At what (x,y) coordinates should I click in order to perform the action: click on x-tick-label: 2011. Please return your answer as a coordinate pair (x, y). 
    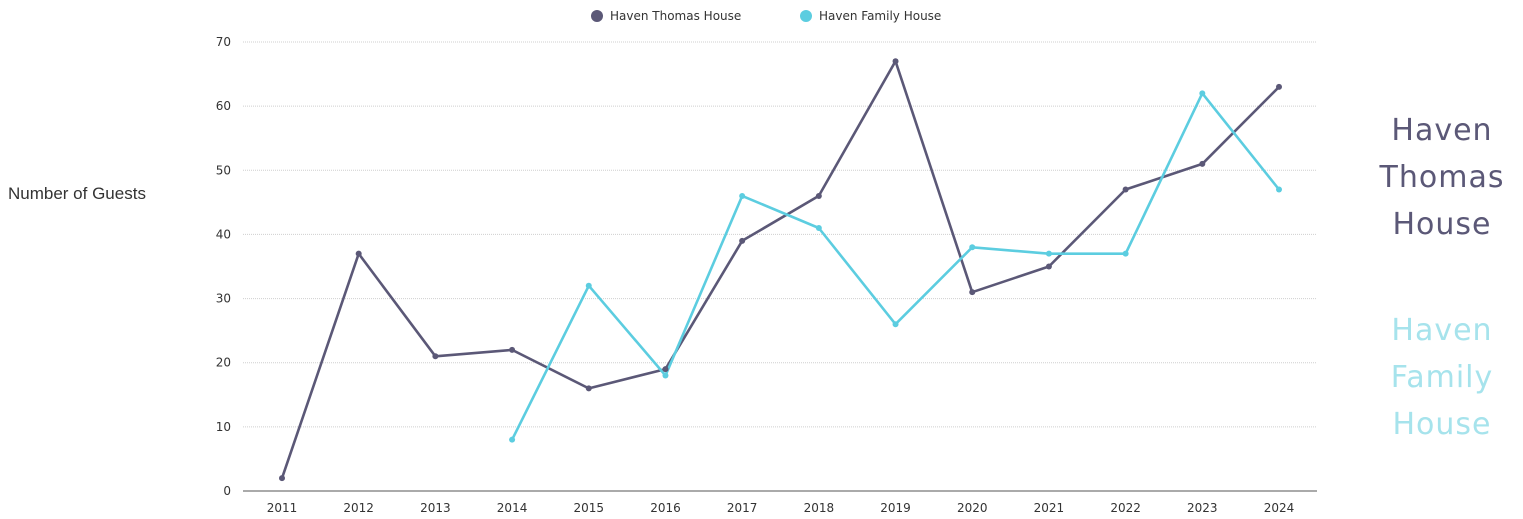
    Looking at the image, I should click on (282, 508).